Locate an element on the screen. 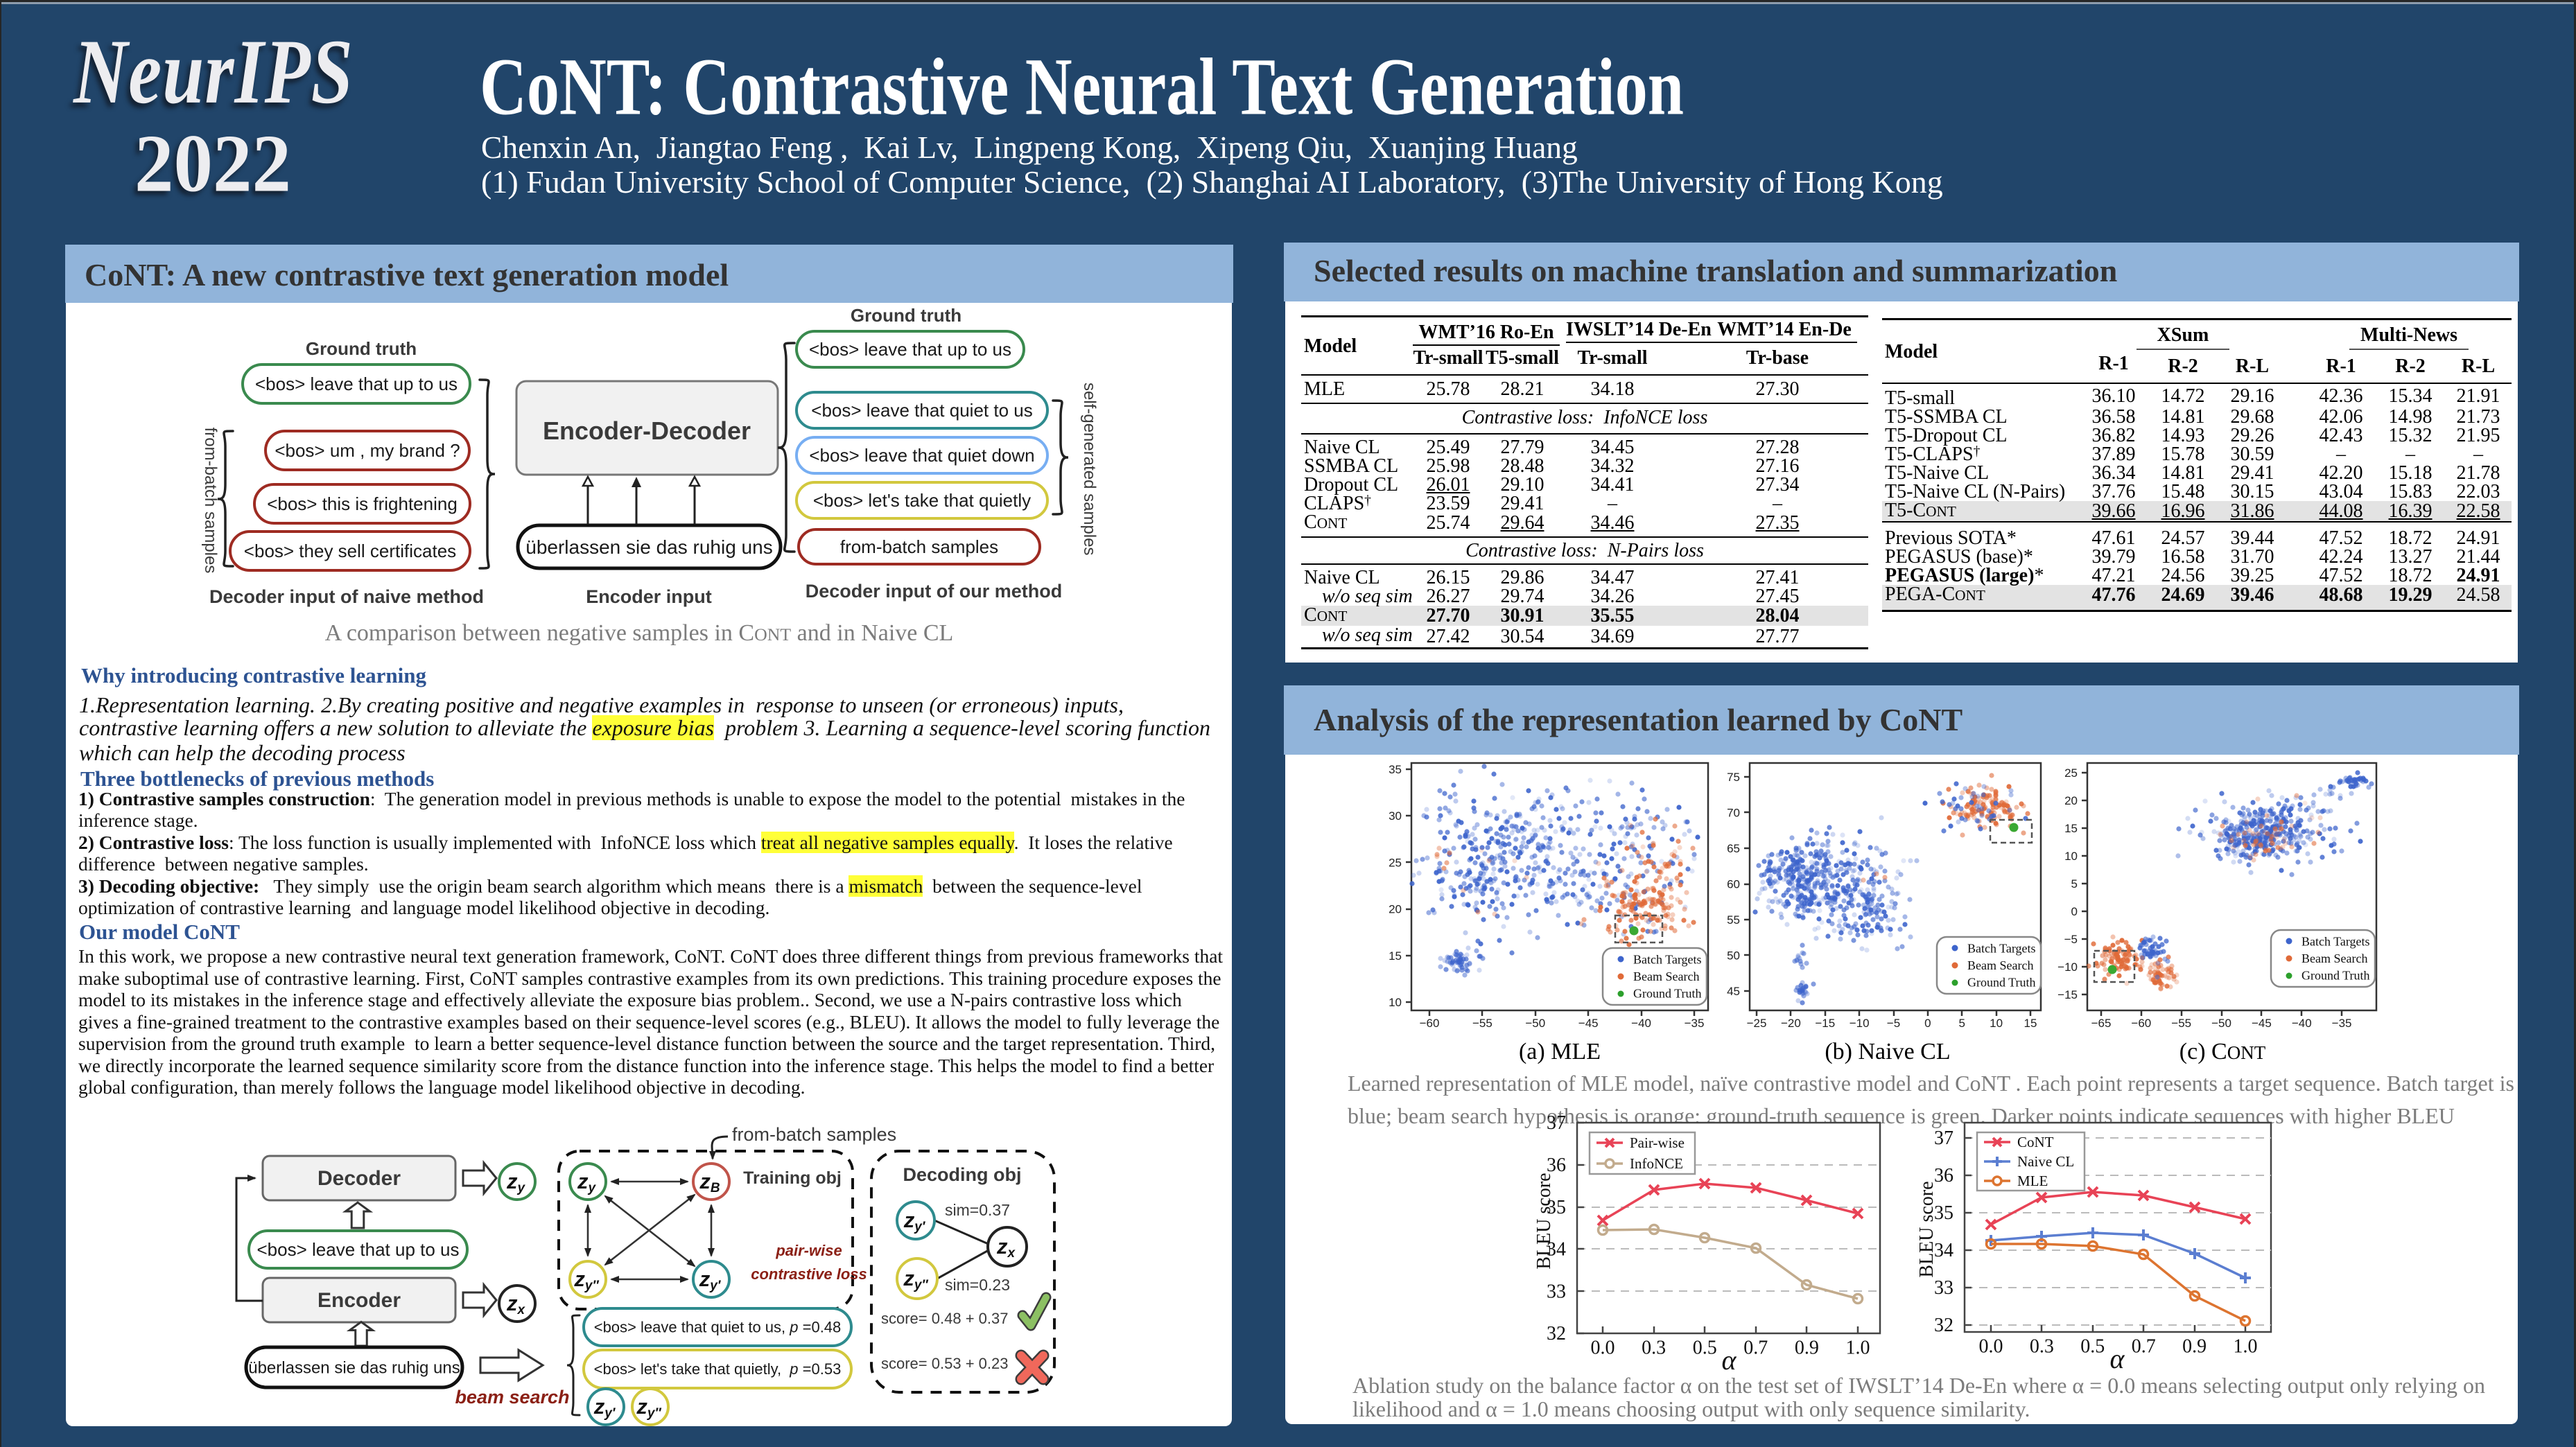 Image resolution: width=2576 pixels, height=1447 pixels. svg-text: Decoder is located at coordinates (359, 1179).